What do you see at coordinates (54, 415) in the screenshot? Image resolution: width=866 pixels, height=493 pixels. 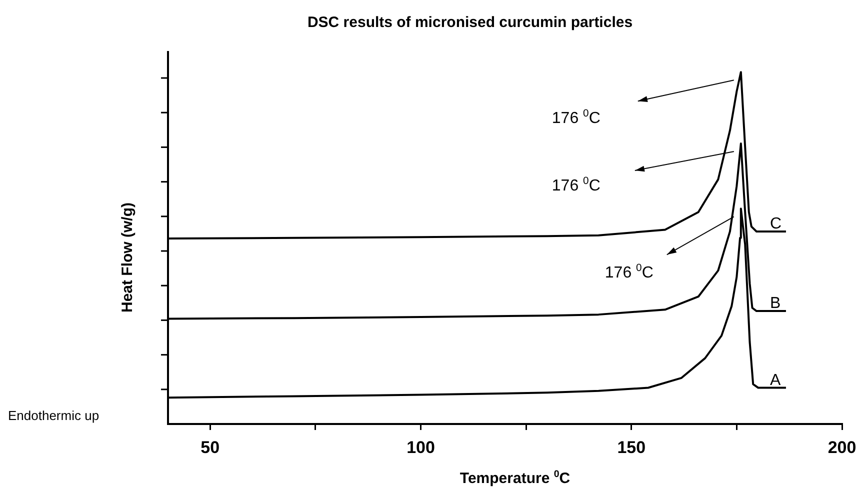 I see `text: Endothermic up` at bounding box center [54, 415].